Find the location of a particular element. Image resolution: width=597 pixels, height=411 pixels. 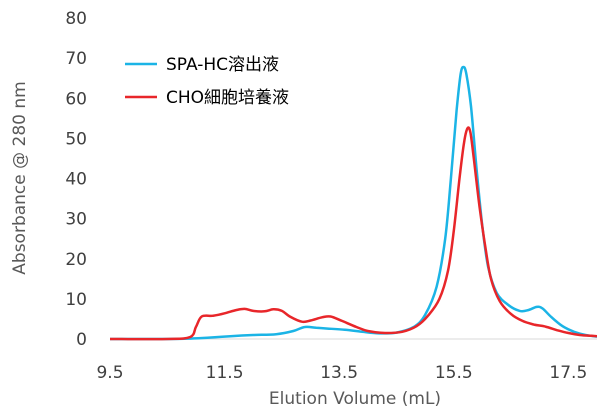

x-tick-label: 13.5 is located at coordinates (339, 373).